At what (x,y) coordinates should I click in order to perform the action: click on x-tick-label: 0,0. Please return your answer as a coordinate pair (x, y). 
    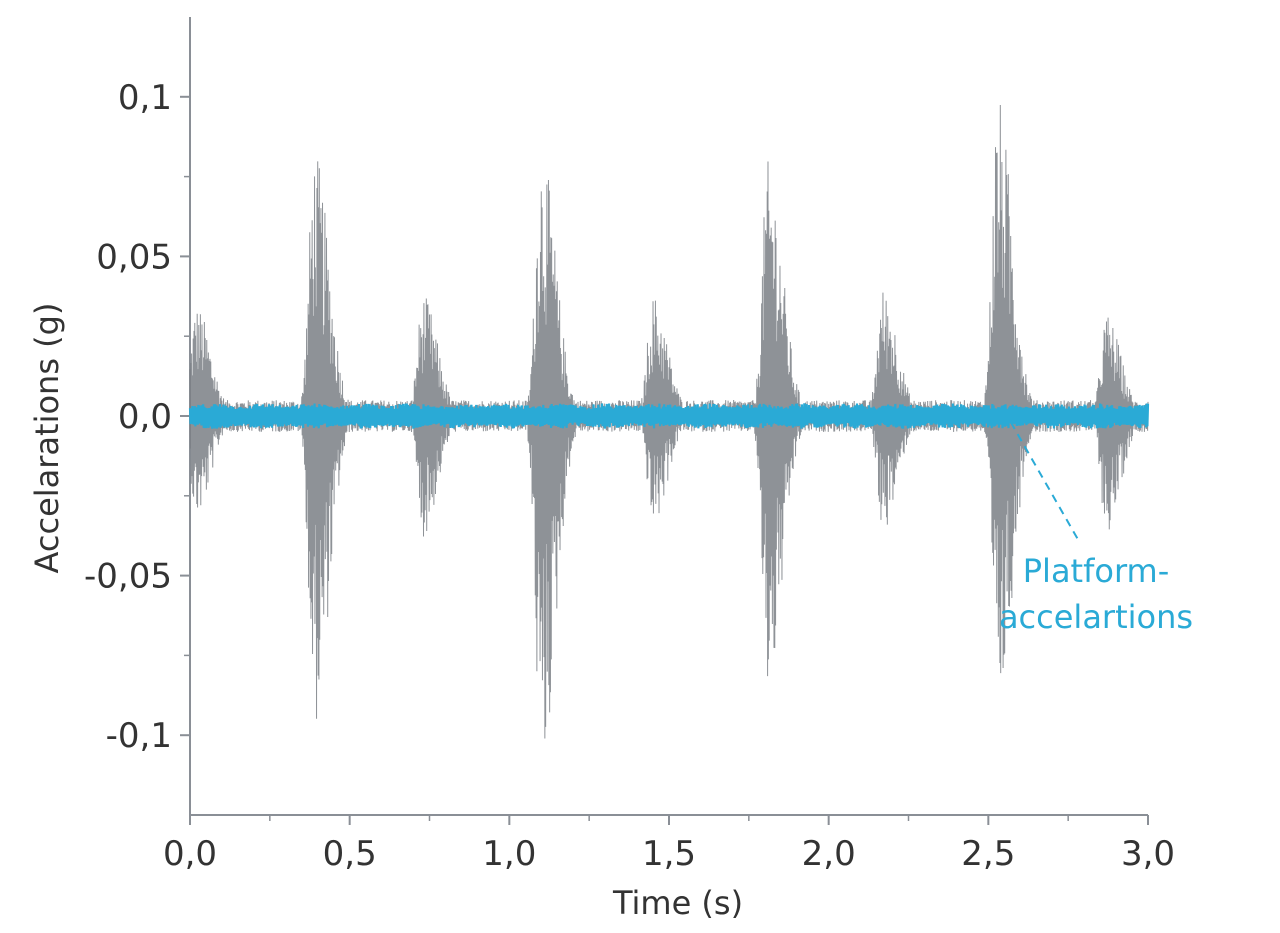
    Looking at the image, I should click on (190, 854).